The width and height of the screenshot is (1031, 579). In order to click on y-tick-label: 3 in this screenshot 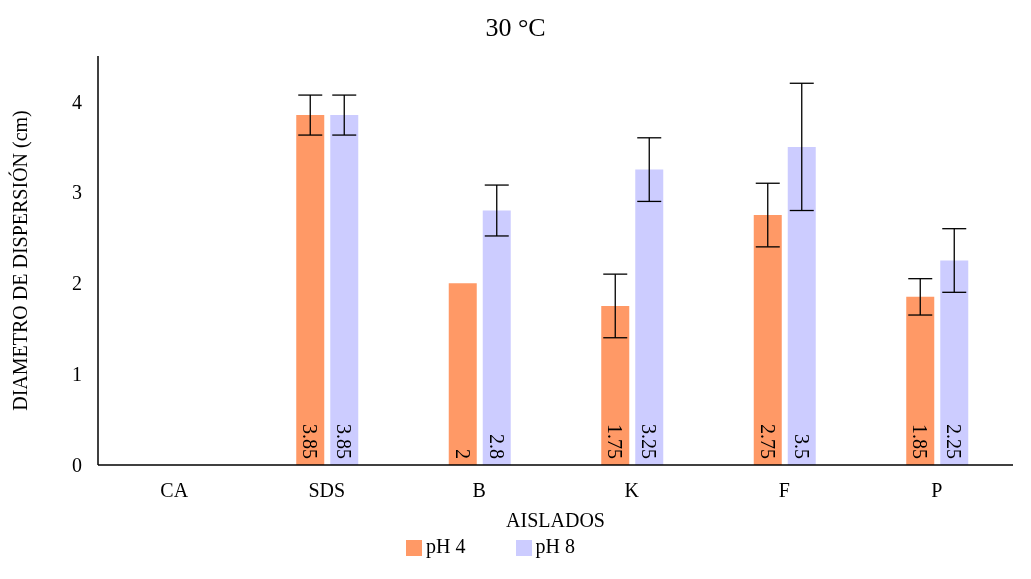, I will do `click(77, 192)`.